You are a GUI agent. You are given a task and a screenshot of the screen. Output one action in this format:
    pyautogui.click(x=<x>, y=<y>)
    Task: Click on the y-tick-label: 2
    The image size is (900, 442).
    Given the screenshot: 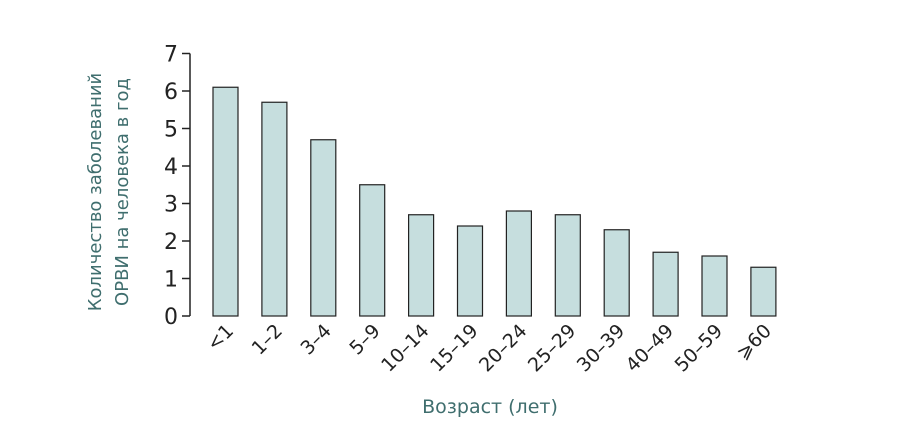 What is the action you would take?
    pyautogui.click(x=171, y=242)
    